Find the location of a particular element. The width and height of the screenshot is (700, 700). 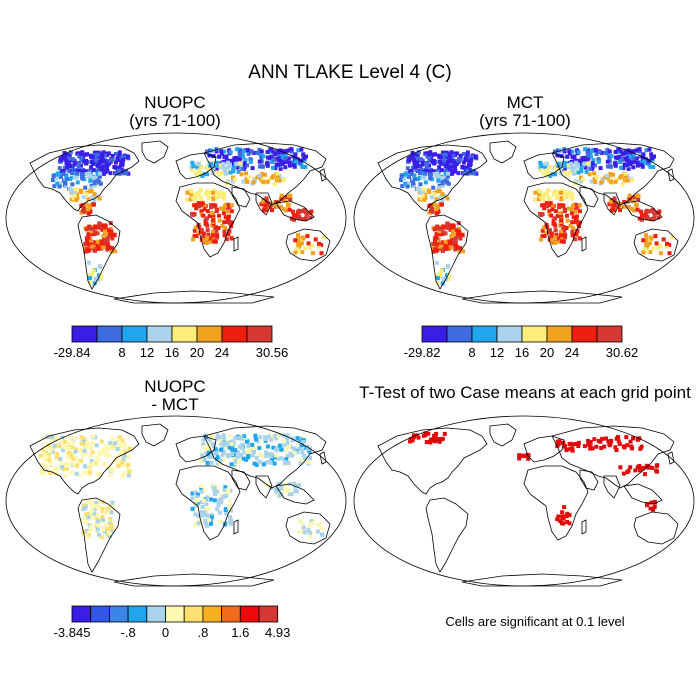

panel-title-nuopc: NUOPC (yrs 71-100) is located at coordinates (175, 112).